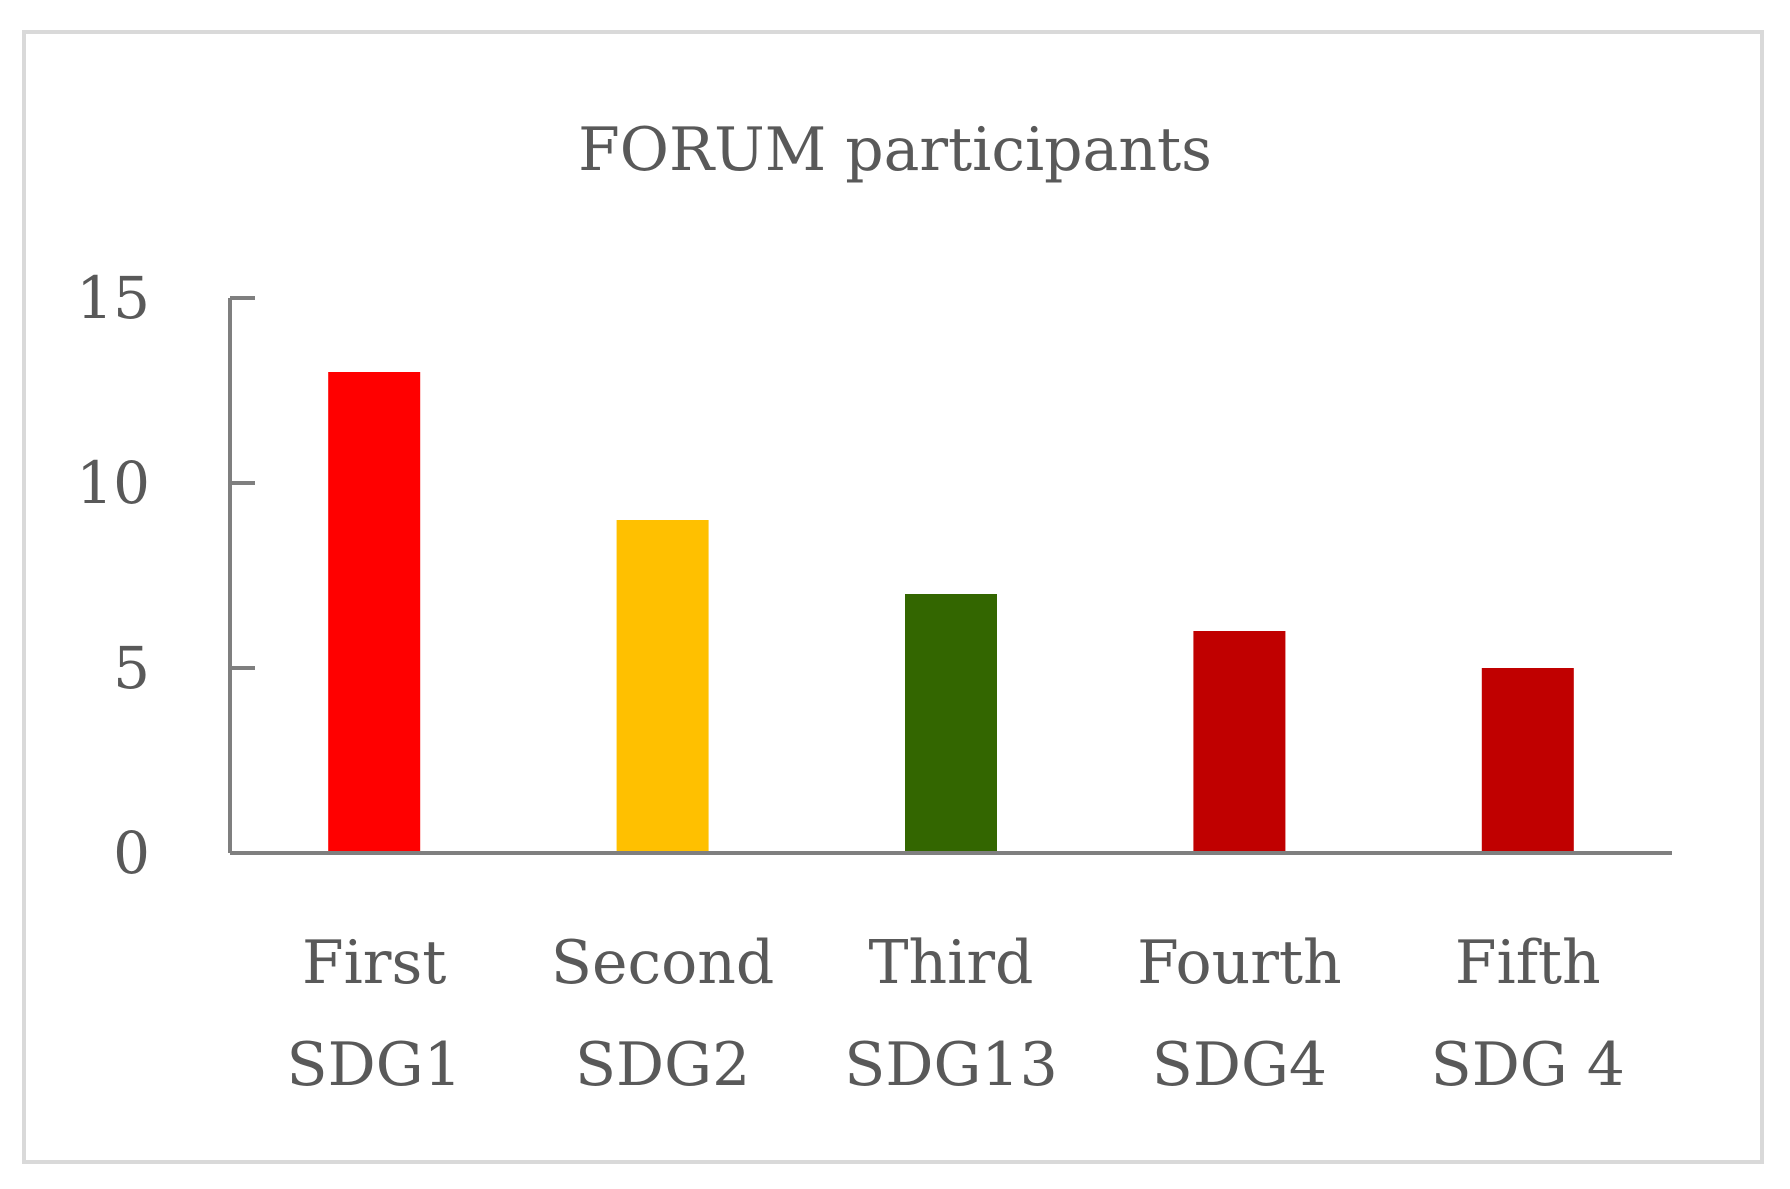 This screenshot has height=1189, width=1790. What do you see at coordinates (662, 1065) in the screenshot?
I see `x-tick-sublabel: SDG2` at bounding box center [662, 1065].